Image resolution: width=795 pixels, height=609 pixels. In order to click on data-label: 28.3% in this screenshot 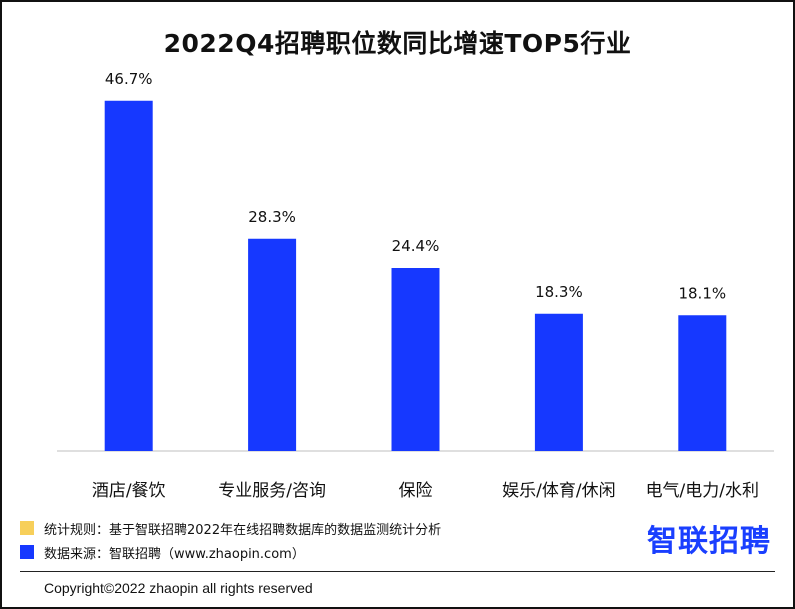, I will do `click(272, 217)`.